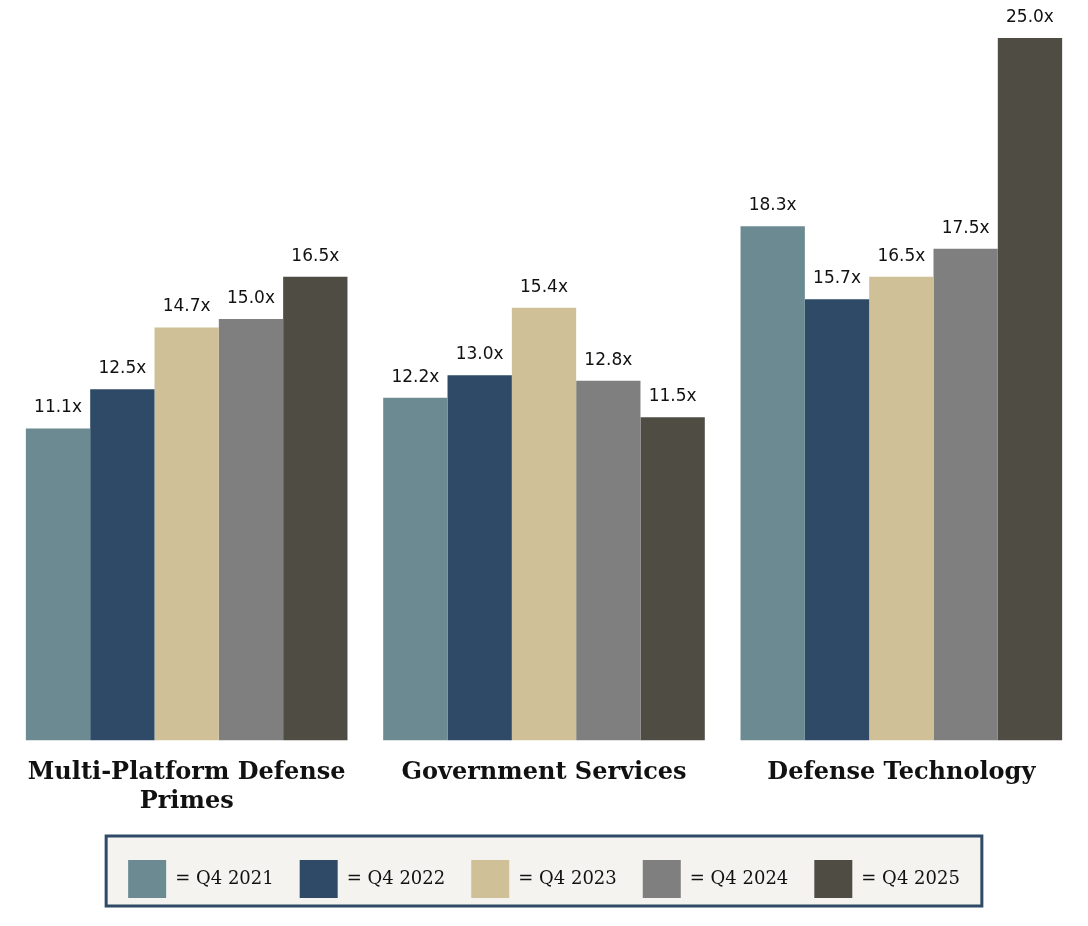 The width and height of the screenshot is (1088, 926). I want to click on x-tick-label: Multi-Platform Defense Primes, so click(186, 785).